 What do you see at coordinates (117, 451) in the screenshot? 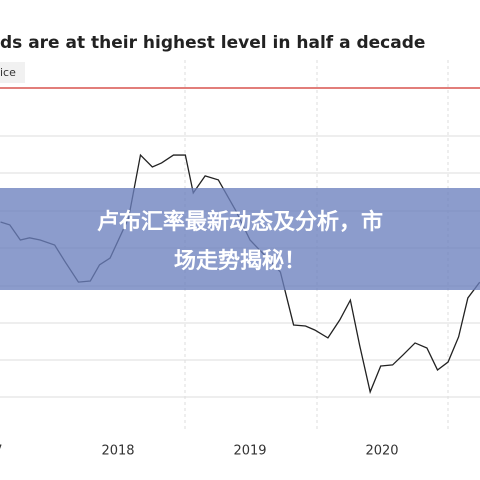
I see `x-tick-label: 2018` at bounding box center [117, 451].